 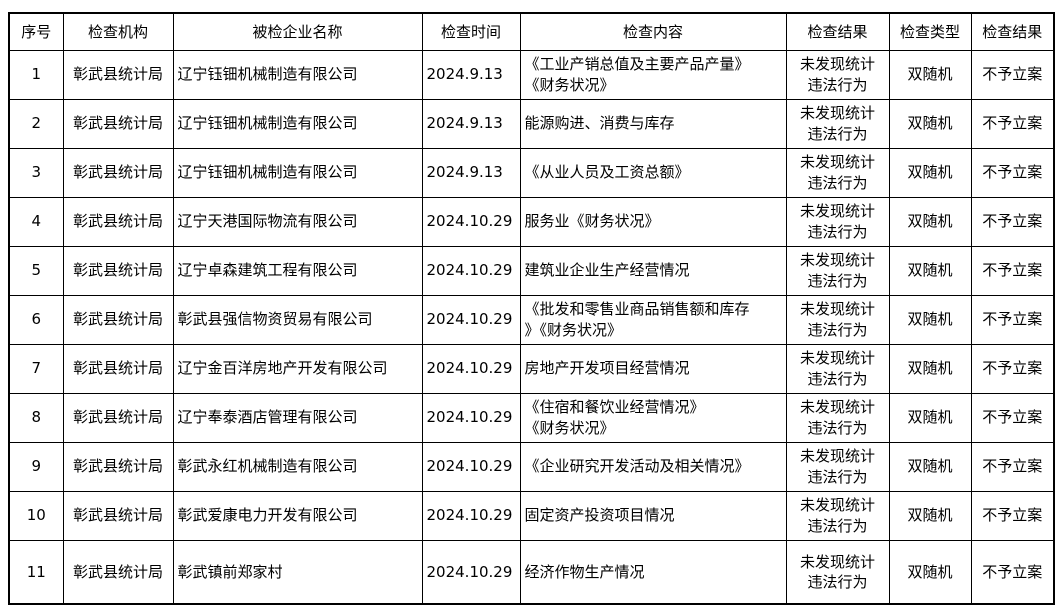 What do you see at coordinates (297, 515) in the screenshot?
I see `cell-inspected-enterprise-name: 彰武爱康电力开发有限公司` at bounding box center [297, 515].